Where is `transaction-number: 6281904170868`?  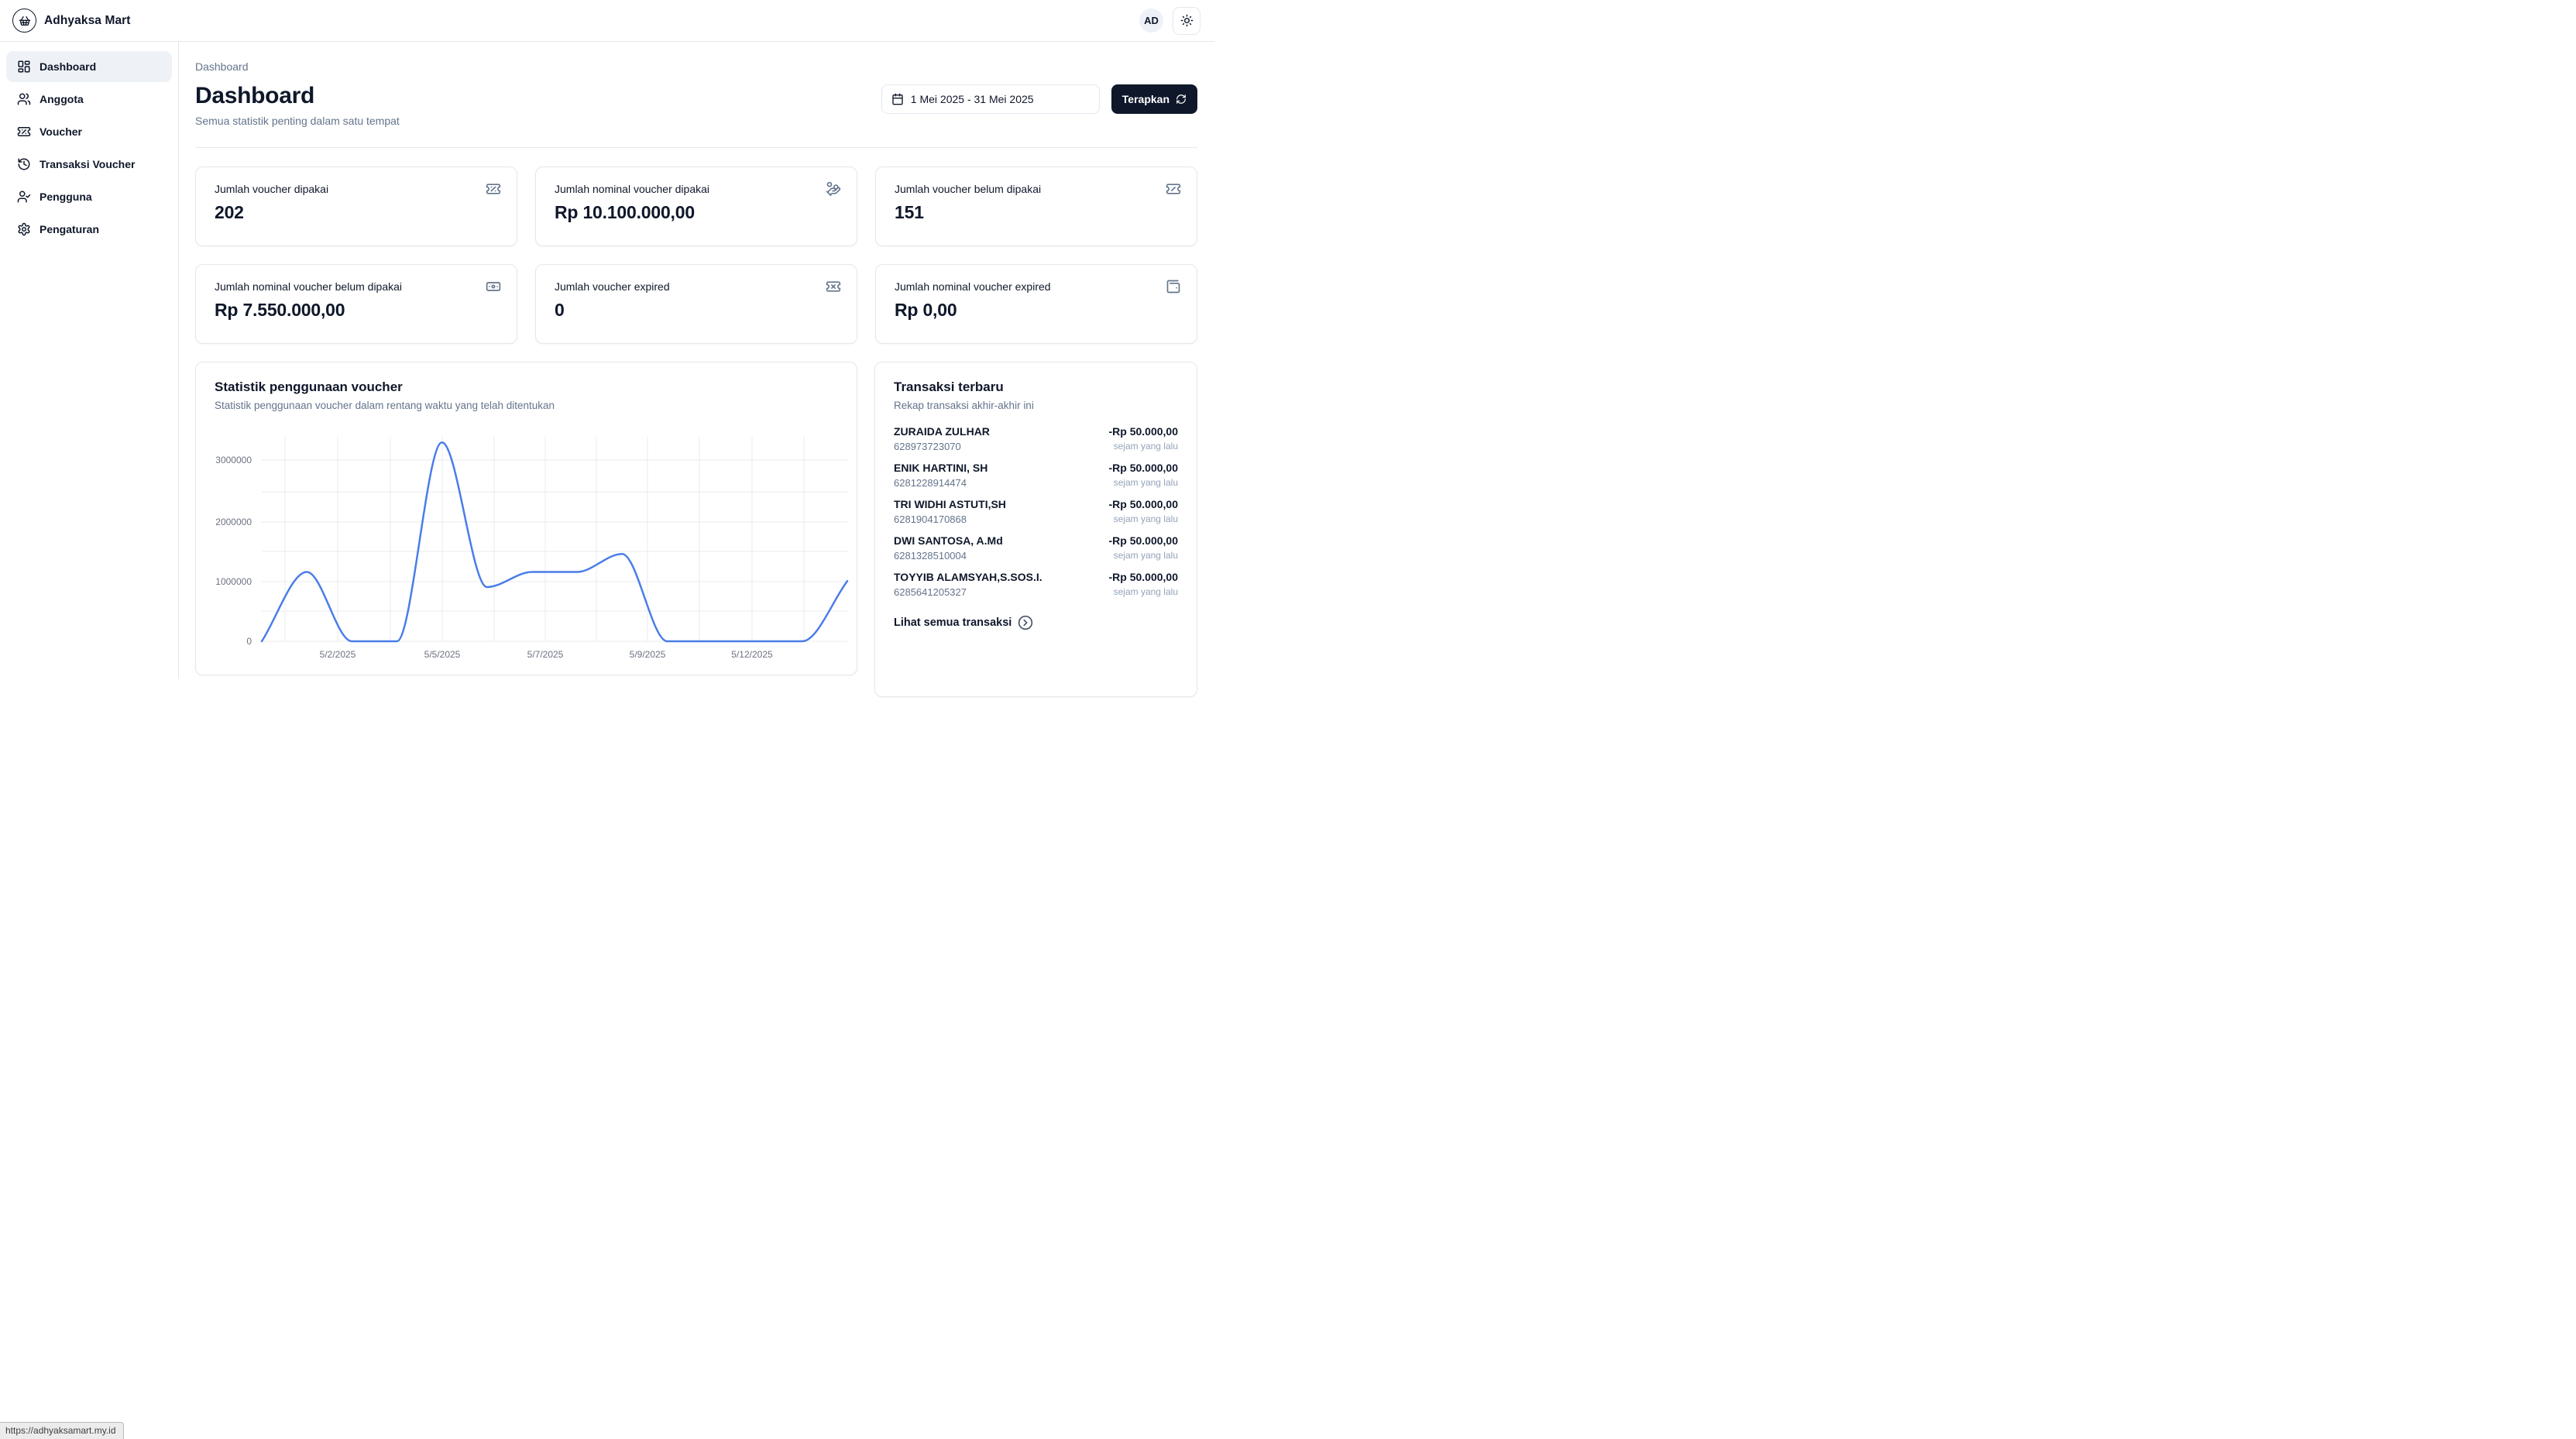 transaction-number: 6281904170868 is located at coordinates (930, 519).